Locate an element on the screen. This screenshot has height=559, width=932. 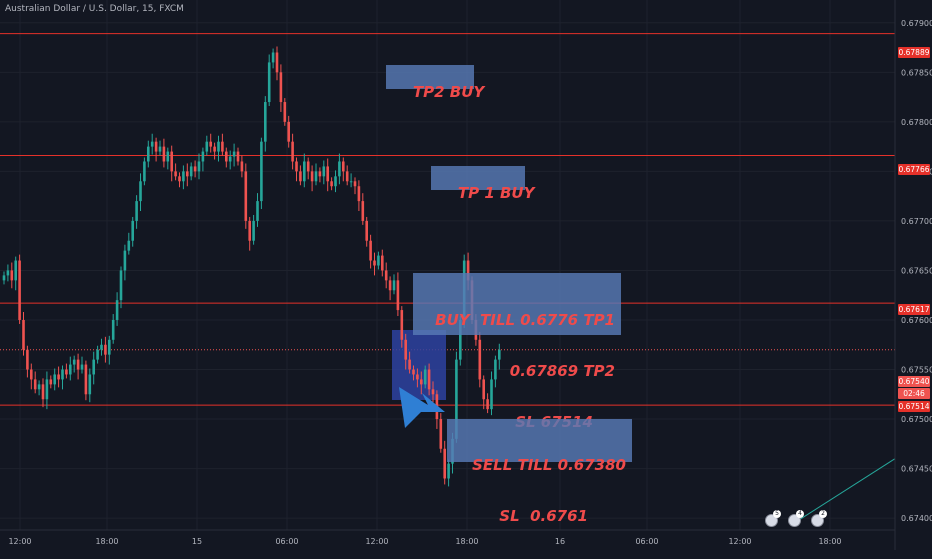
level-tag-2: 0.67766 is located at coordinates (914, 169).